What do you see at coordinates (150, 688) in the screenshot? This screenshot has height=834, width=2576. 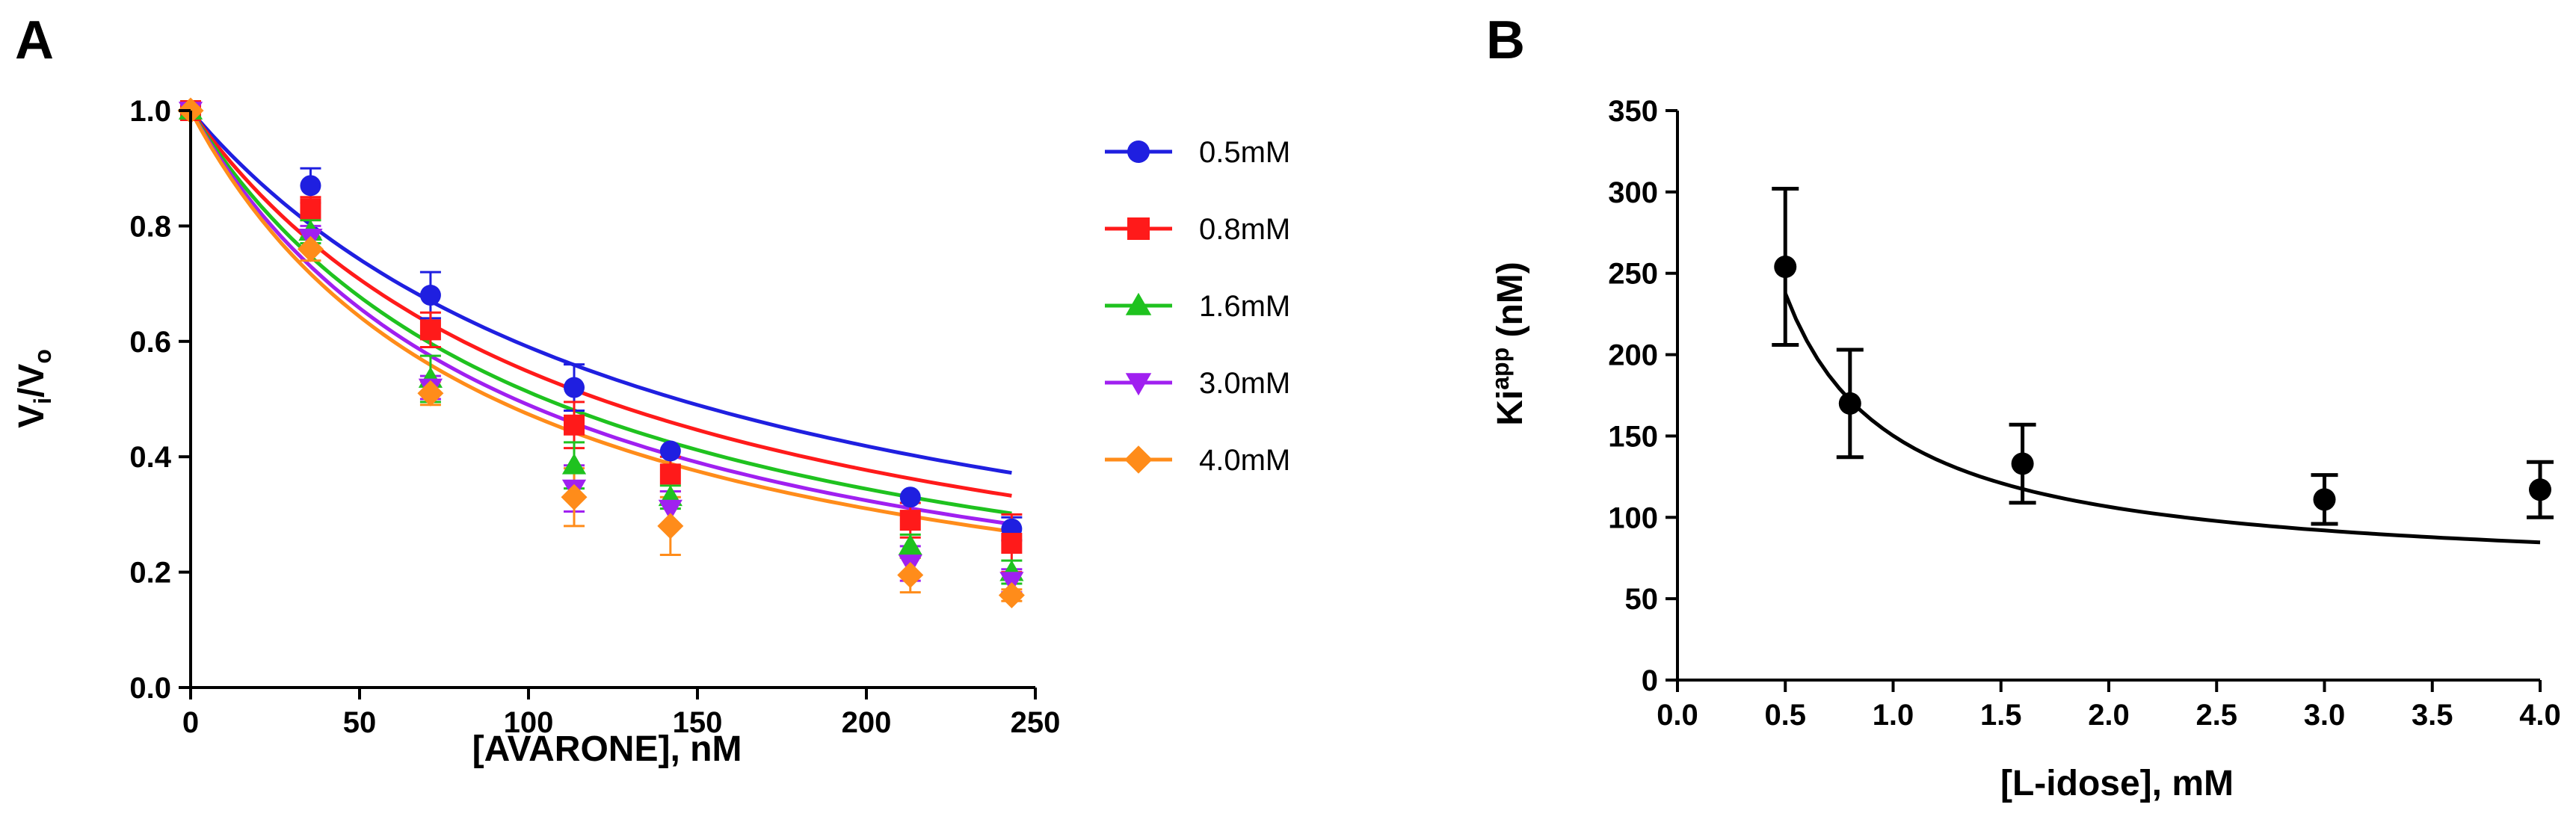 I see `panel-a-y-tick-label: 0.0` at bounding box center [150, 688].